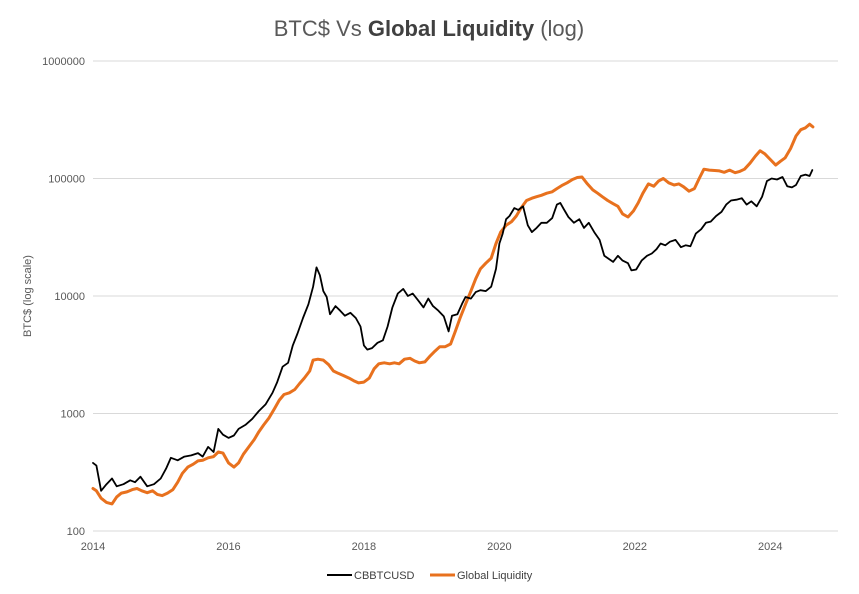 This screenshot has width=859, height=594. Describe the element at coordinates (495, 576) in the screenshot. I see `legend-label: Global Liquidity` at that location.